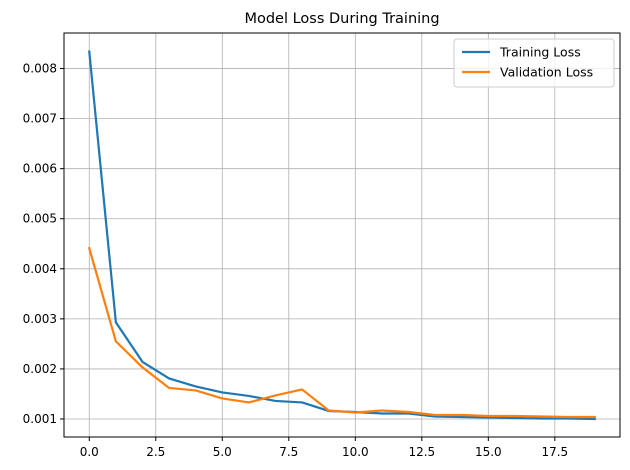  What do you see at coordinates (355, 452) in the screenshot?
I see `x-tick-label: 10.0` at bounding box center [355, 452].